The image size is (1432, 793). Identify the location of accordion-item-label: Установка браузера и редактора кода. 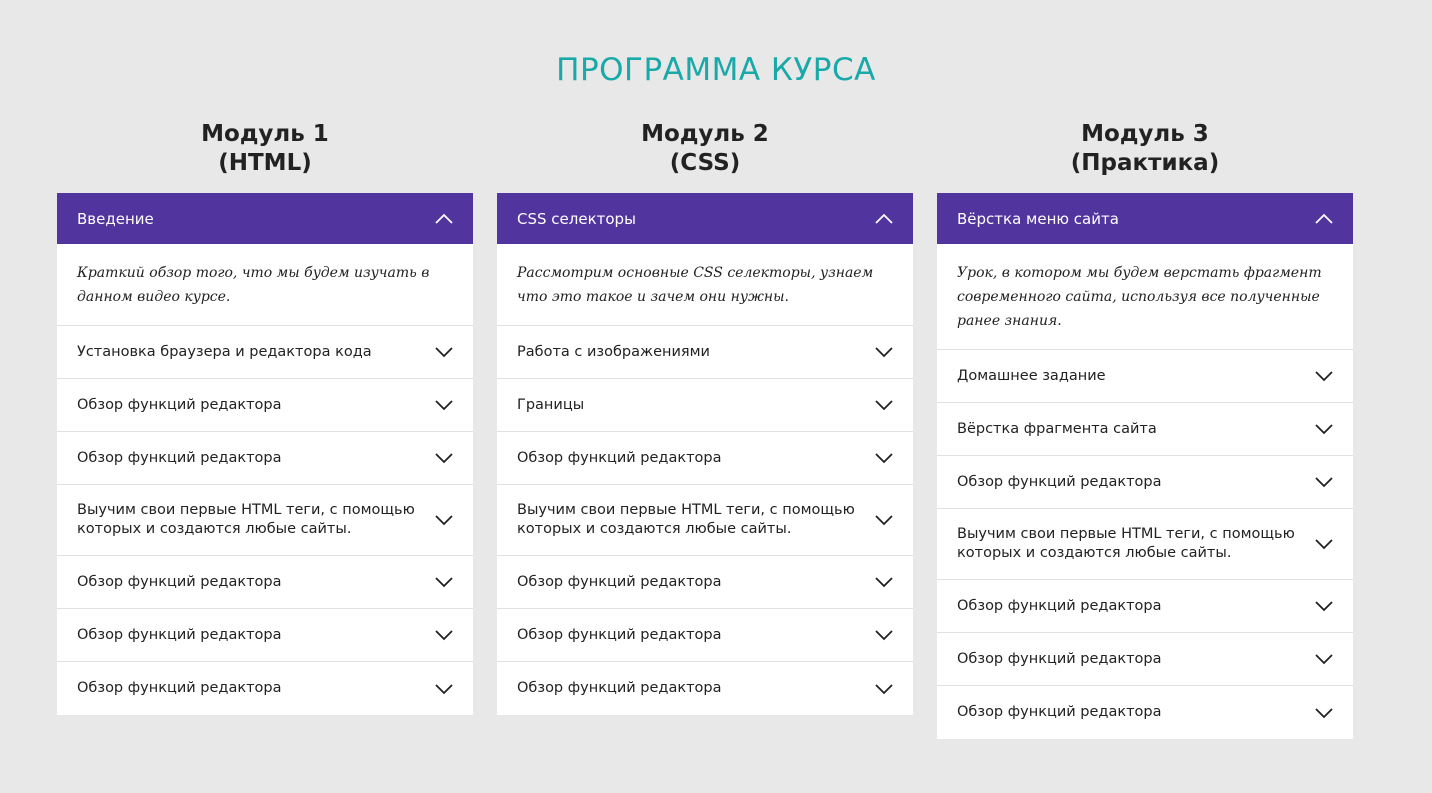
(224, 351).